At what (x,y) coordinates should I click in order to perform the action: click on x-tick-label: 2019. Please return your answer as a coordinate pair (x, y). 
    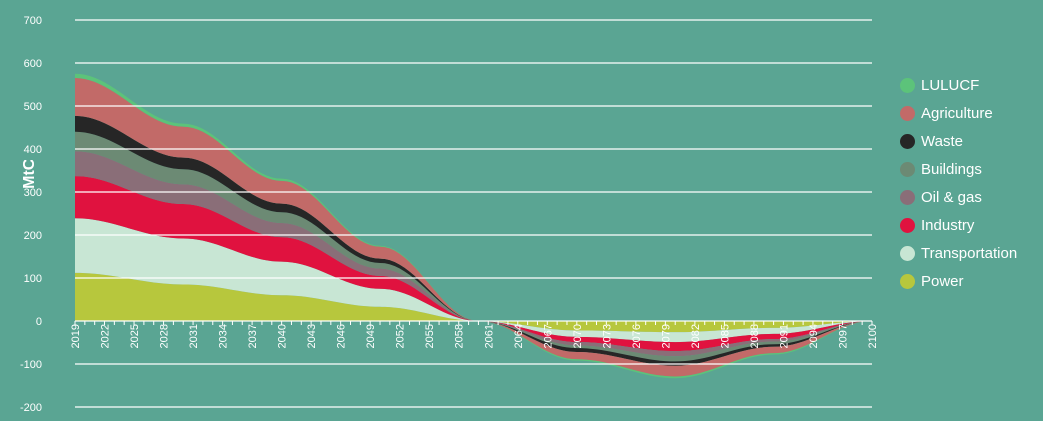
    Looking at the image, I should click on (76, 336).